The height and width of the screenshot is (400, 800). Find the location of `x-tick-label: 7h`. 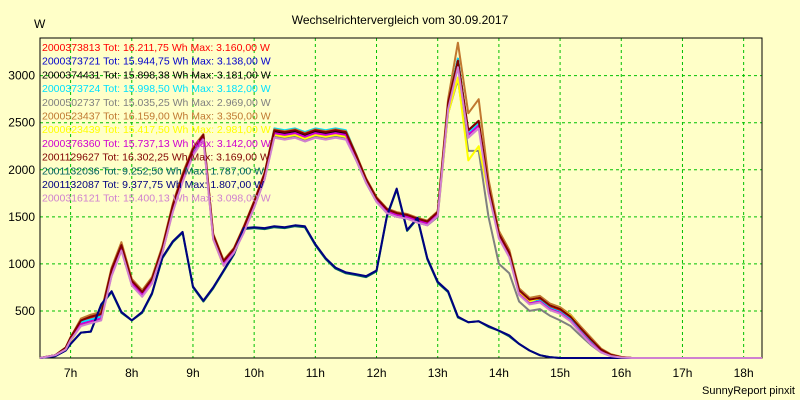

x-tick-label: 7h is located at coordinates (70, 373).